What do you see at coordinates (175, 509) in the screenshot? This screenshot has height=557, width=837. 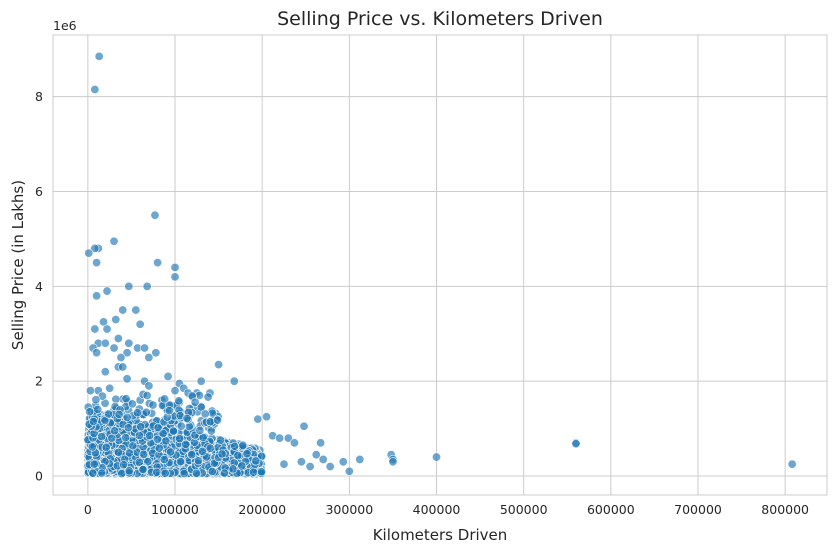 I see `x-tick-label: 100000` at bounding box center [175, 509].